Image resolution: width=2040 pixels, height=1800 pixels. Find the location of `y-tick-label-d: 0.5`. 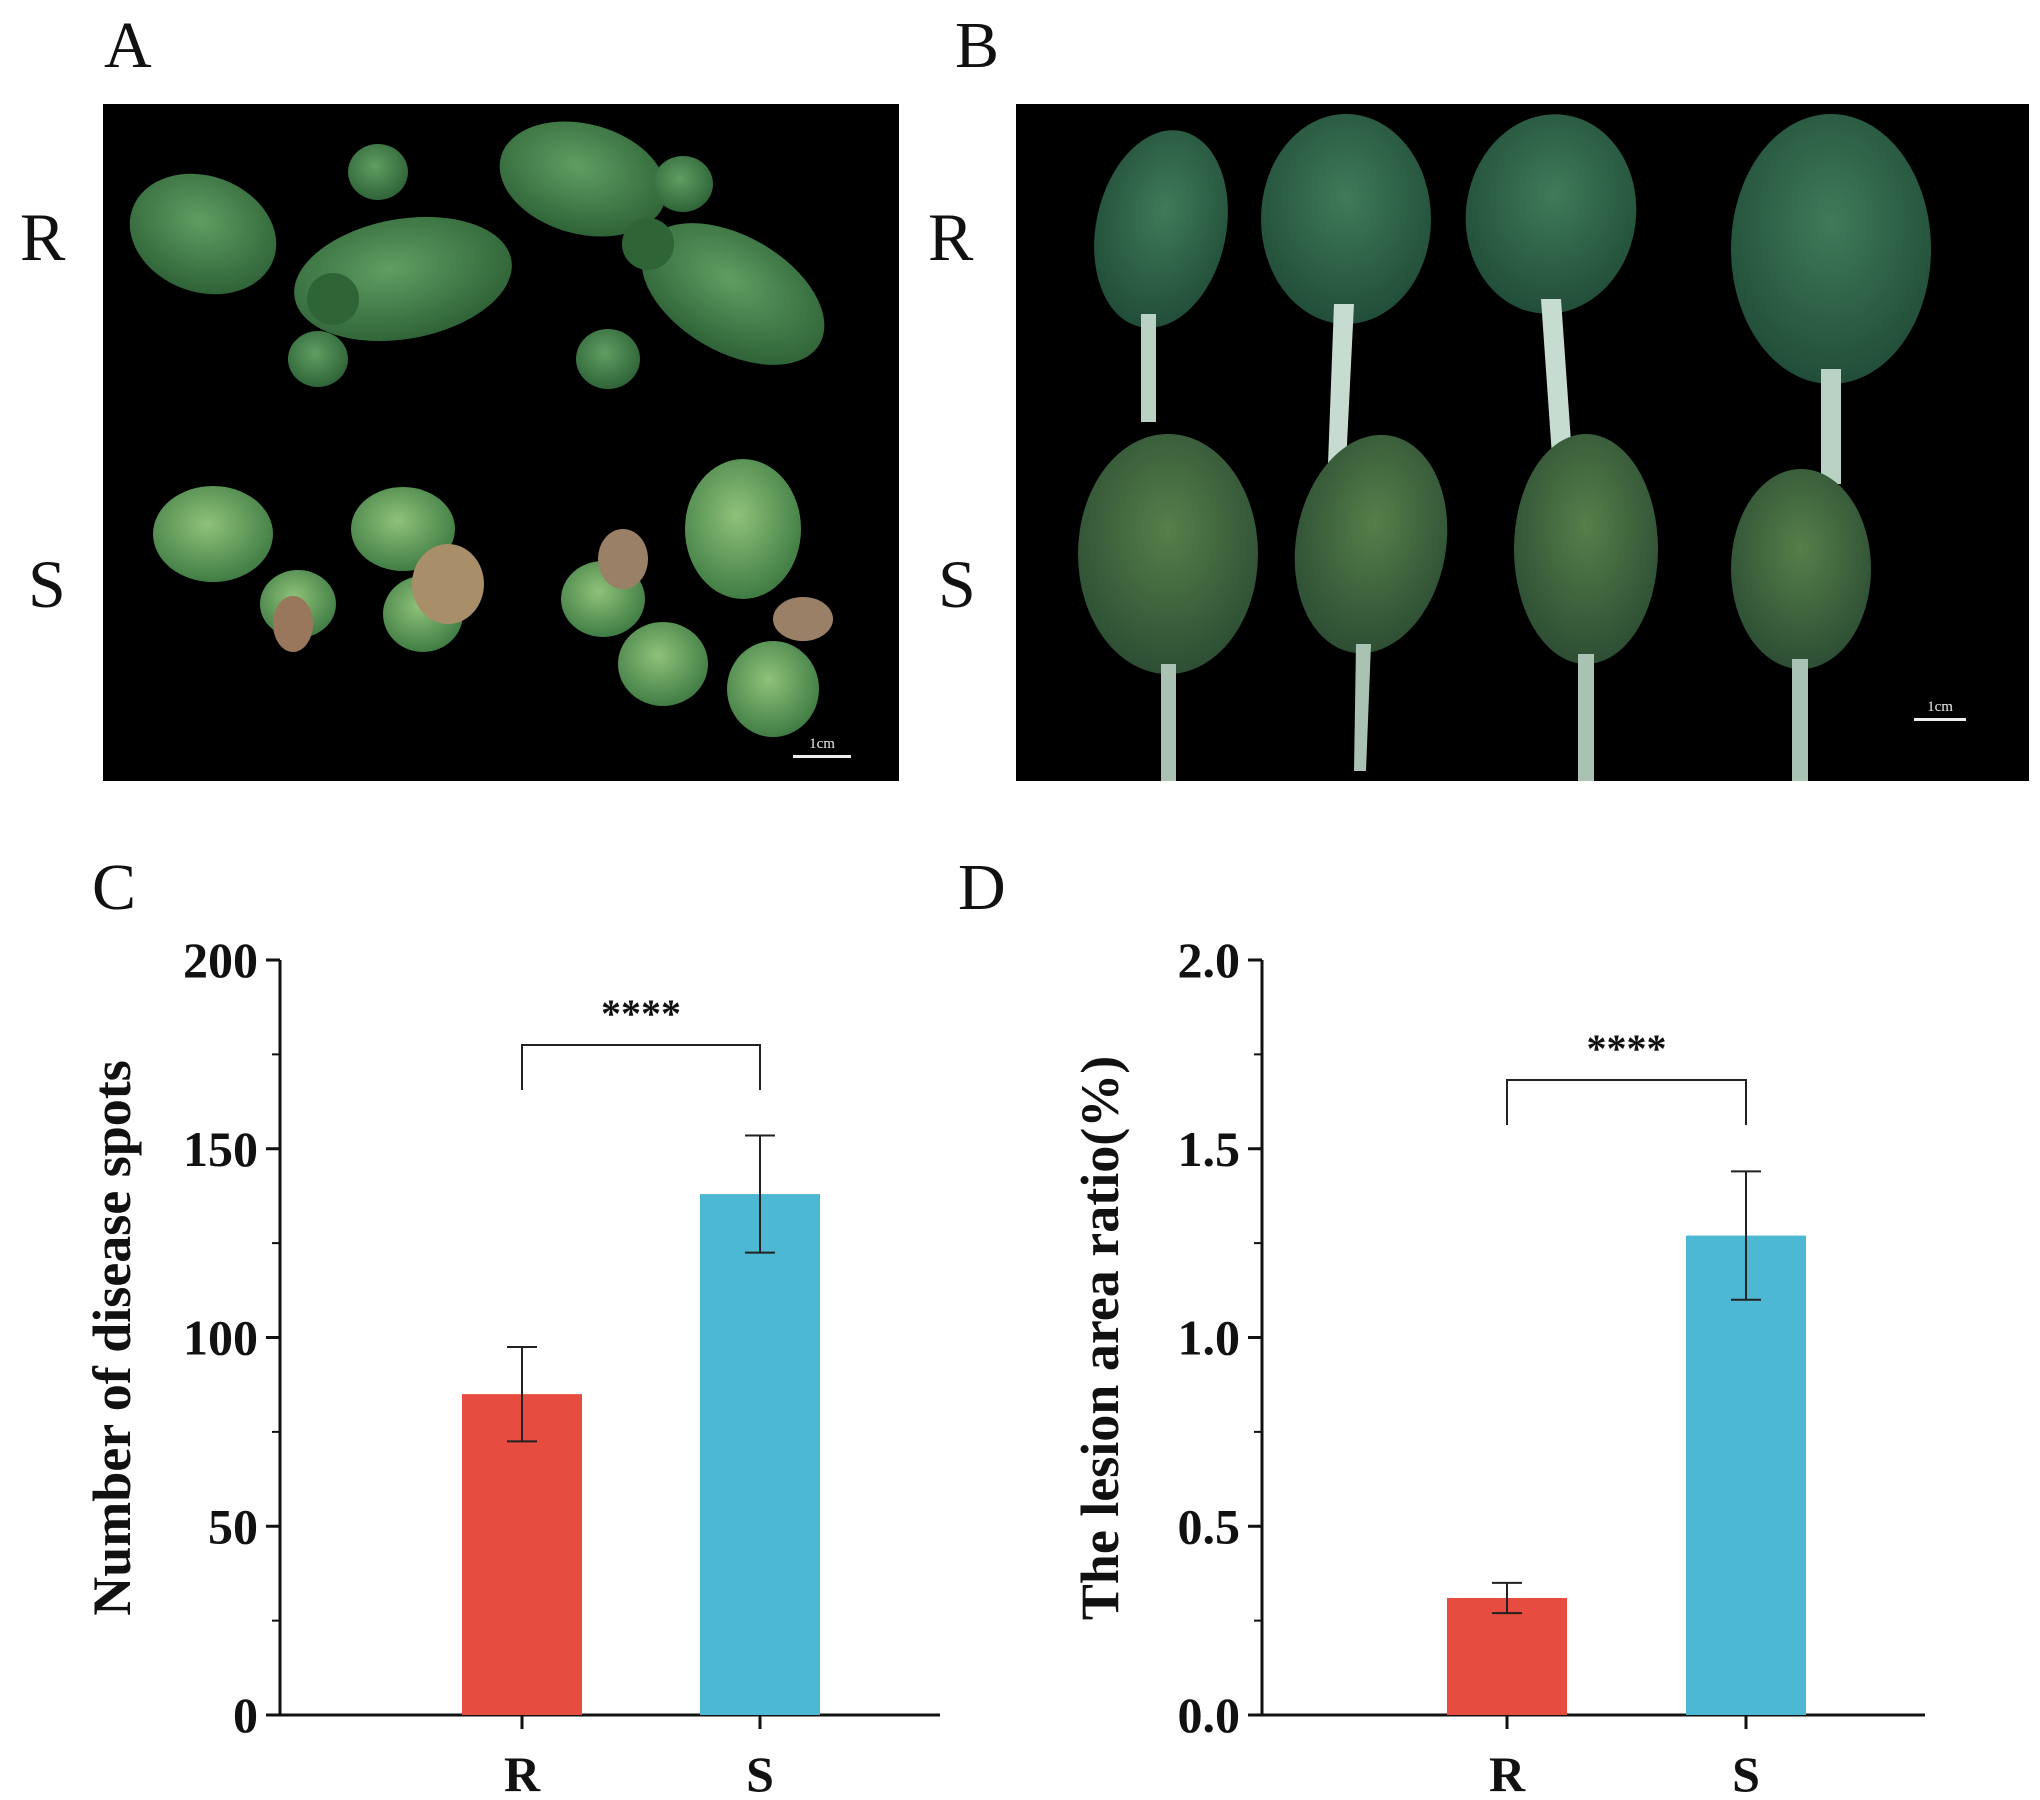

y-tick-label-d: 0.5 is located at coordinates (1209, 1526).